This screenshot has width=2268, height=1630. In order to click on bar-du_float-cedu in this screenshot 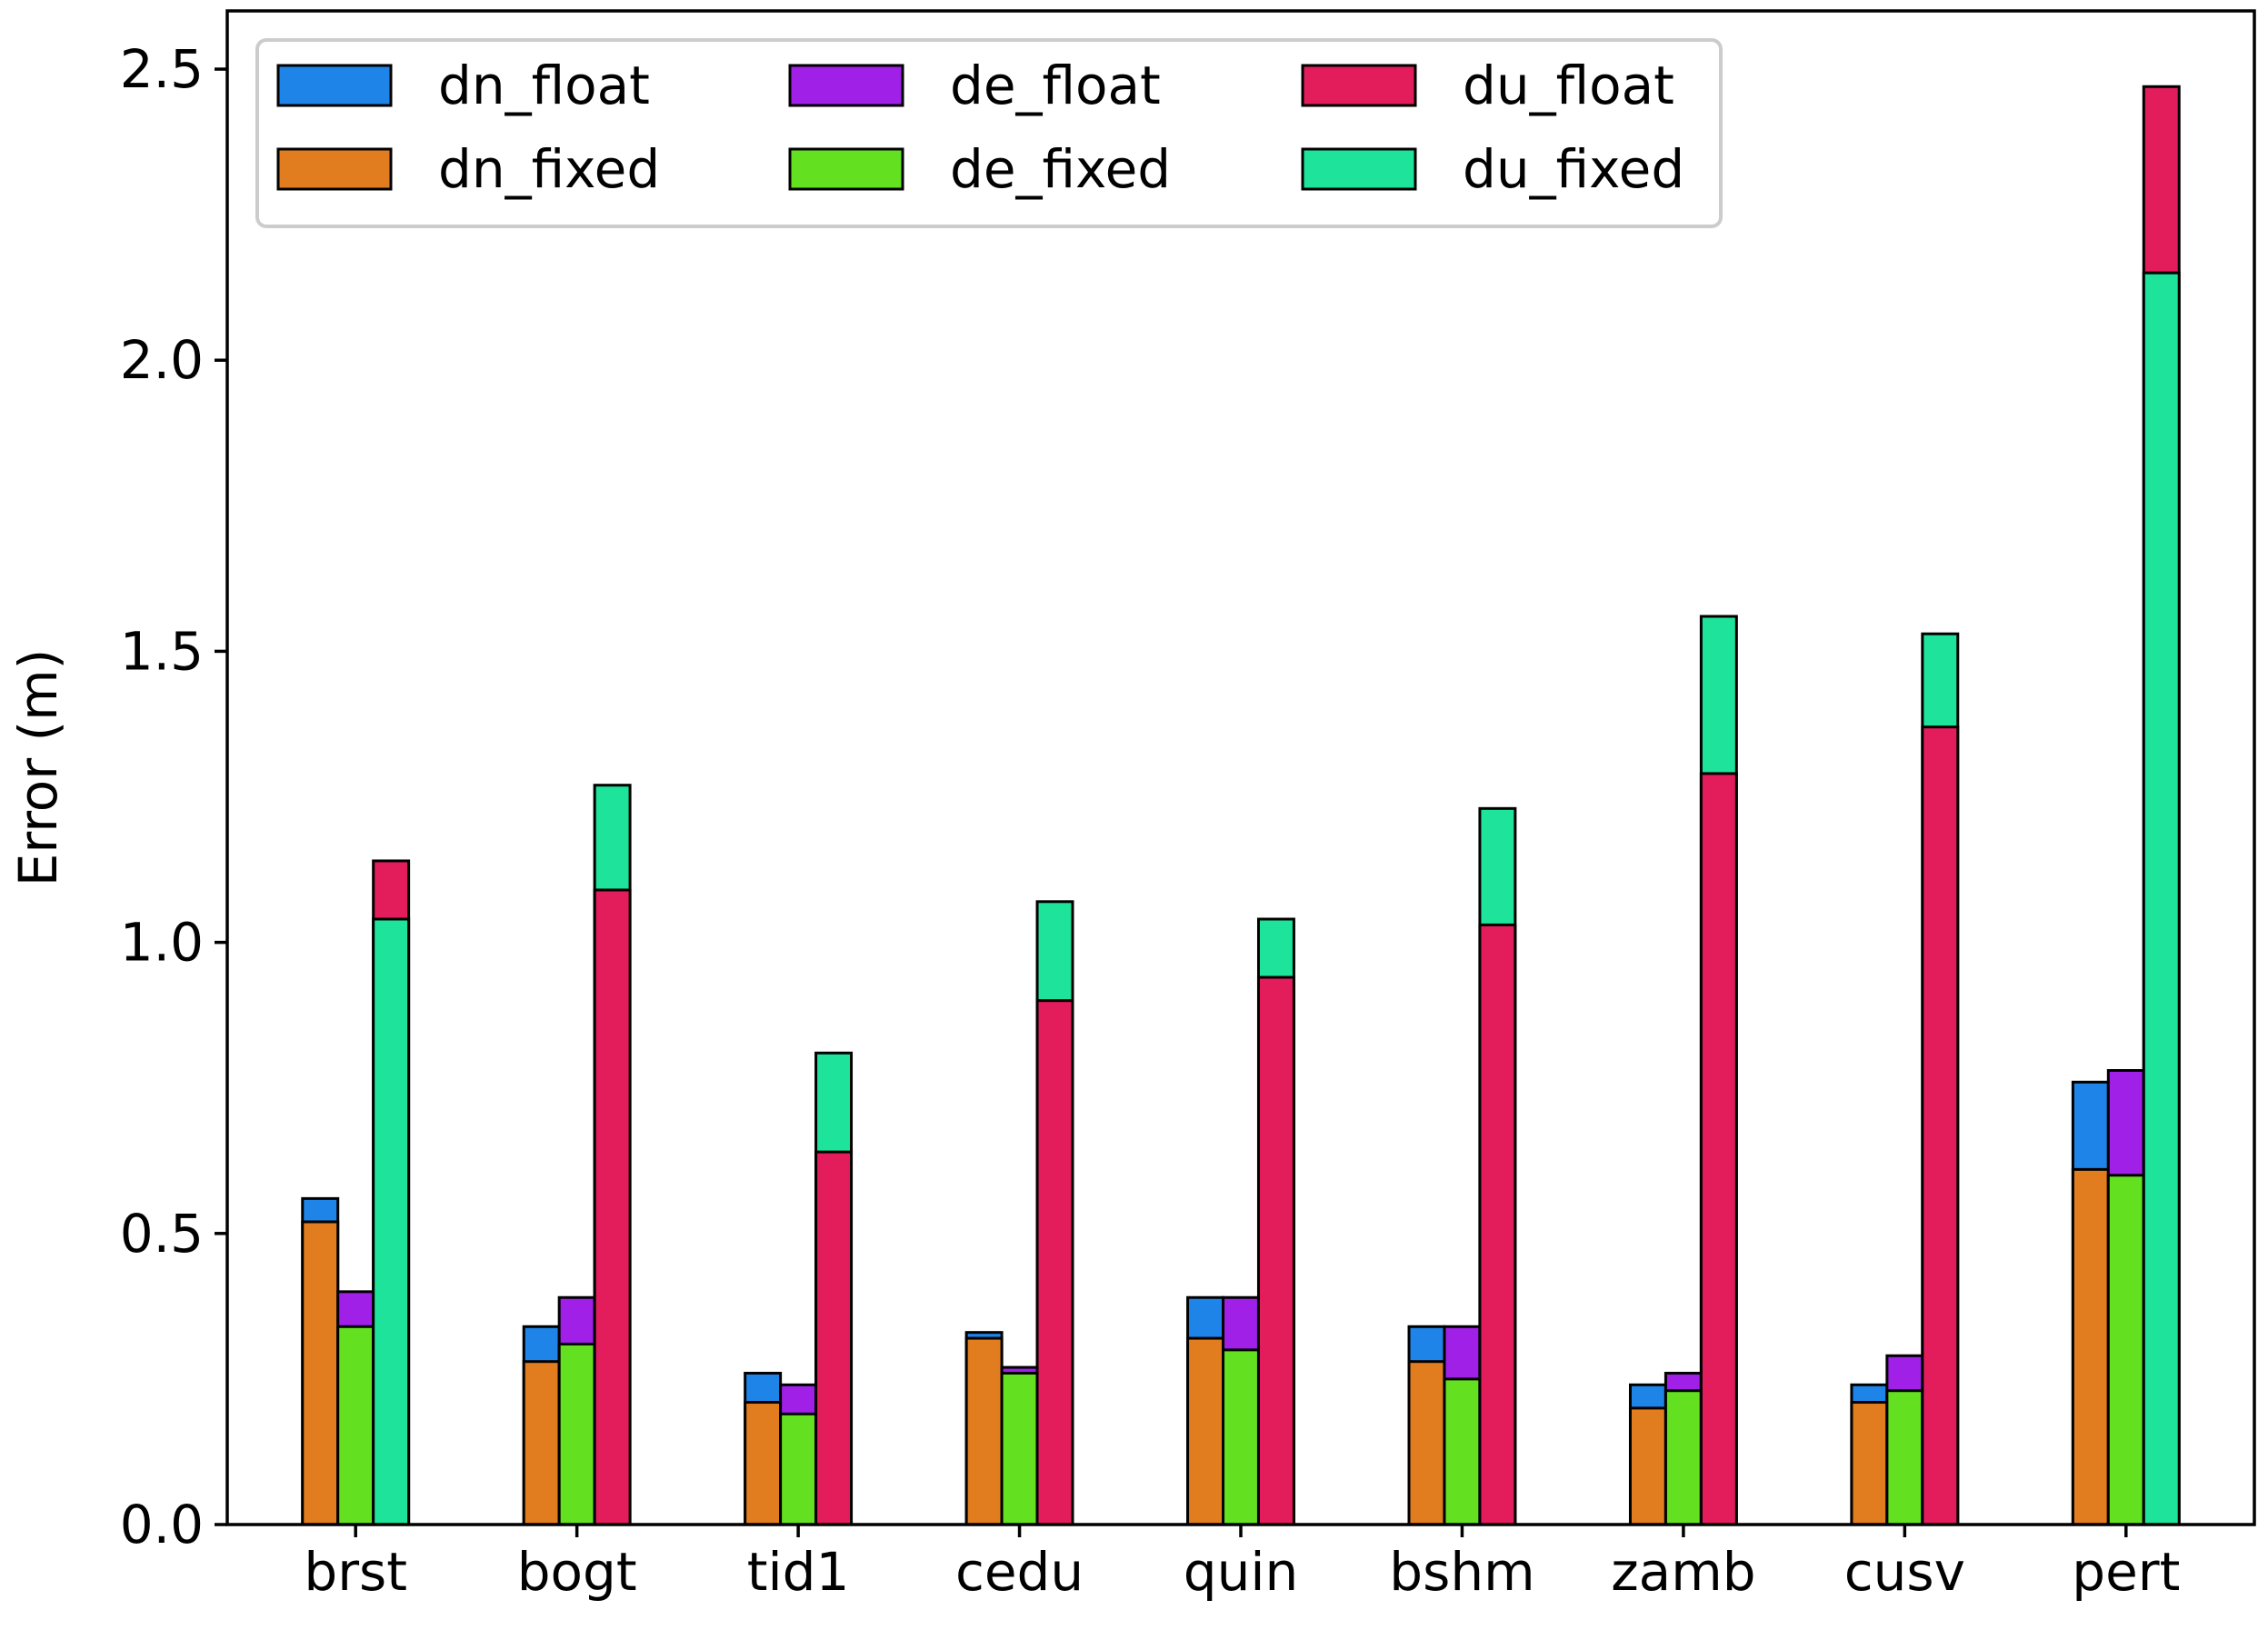, I will do `click(1054, 1262)`.